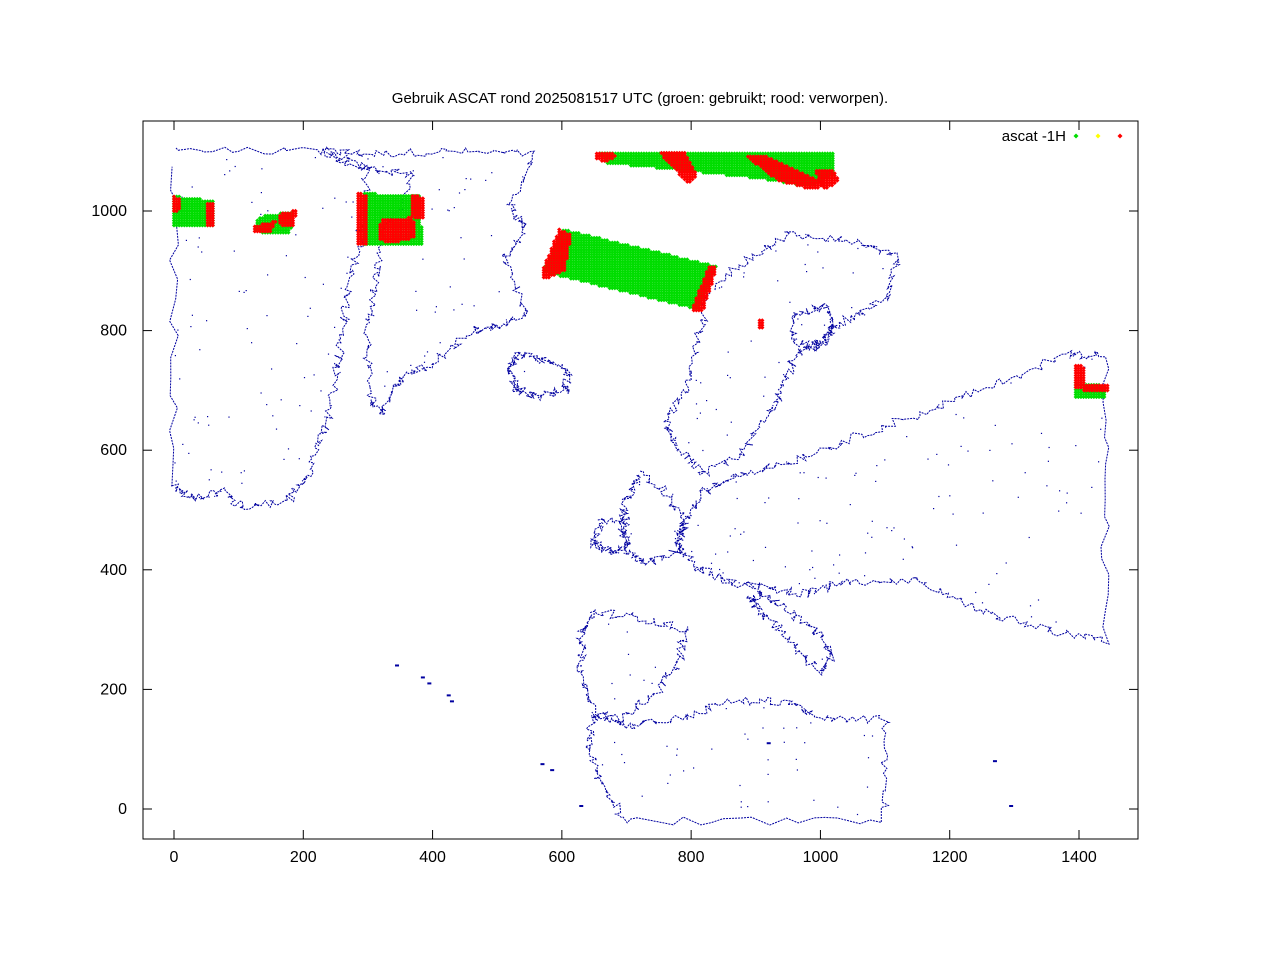 This screenshot has width=1280, height=960. What do you see at coordinates (270, 226) in the screenshot?
I see `rejected-cluster-2-marker` at bounding box center [270, 226].